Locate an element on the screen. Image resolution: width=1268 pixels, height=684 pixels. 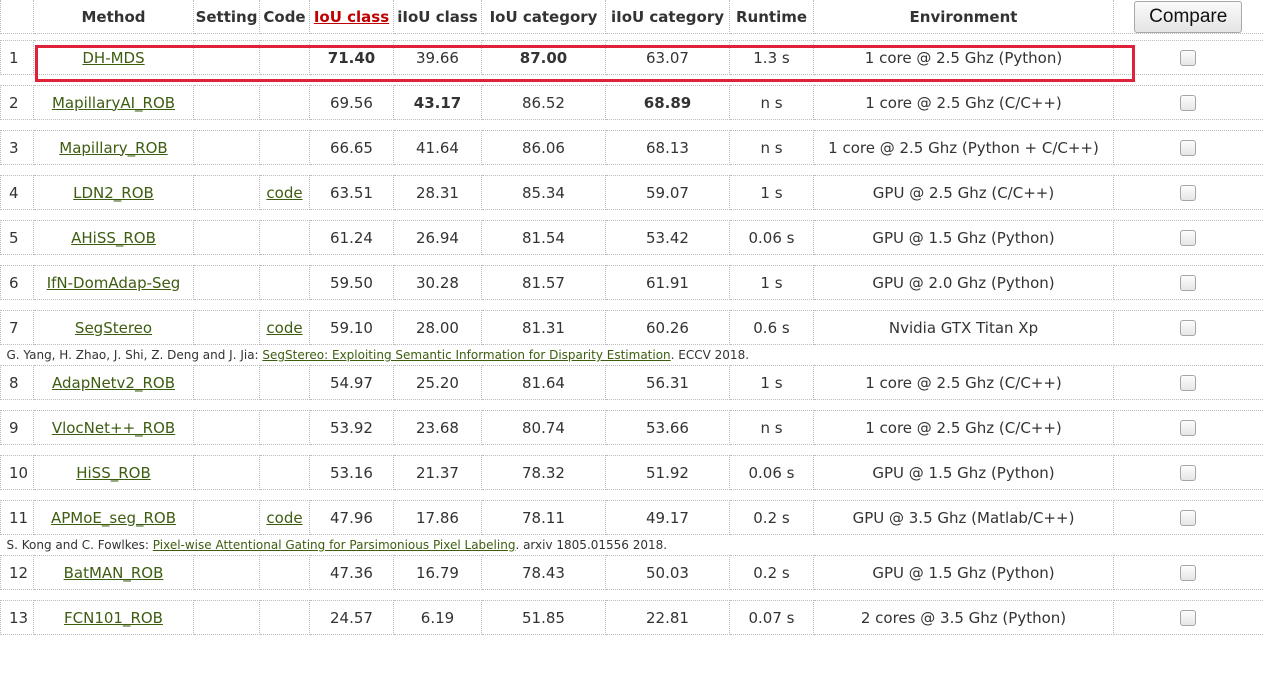
runtime-cell: 1 s is located at coordinates (771, 382).